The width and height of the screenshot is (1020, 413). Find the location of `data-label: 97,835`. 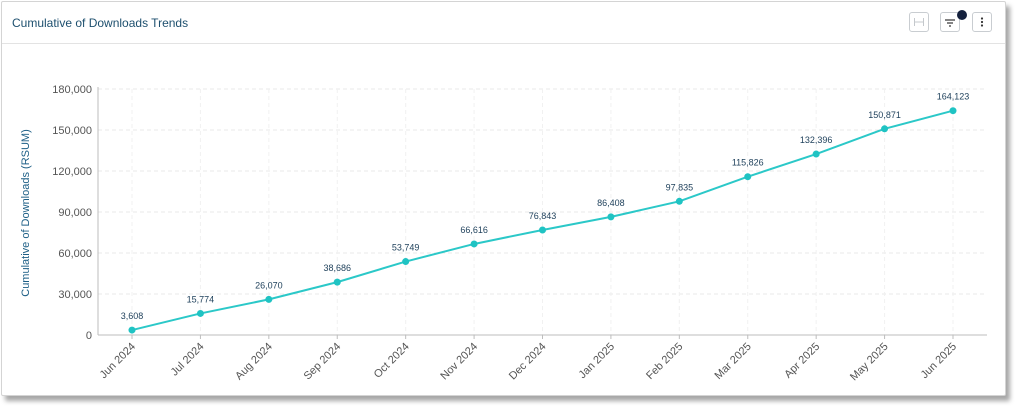

data-label: 97,835 is located at coordinates (680, 187).